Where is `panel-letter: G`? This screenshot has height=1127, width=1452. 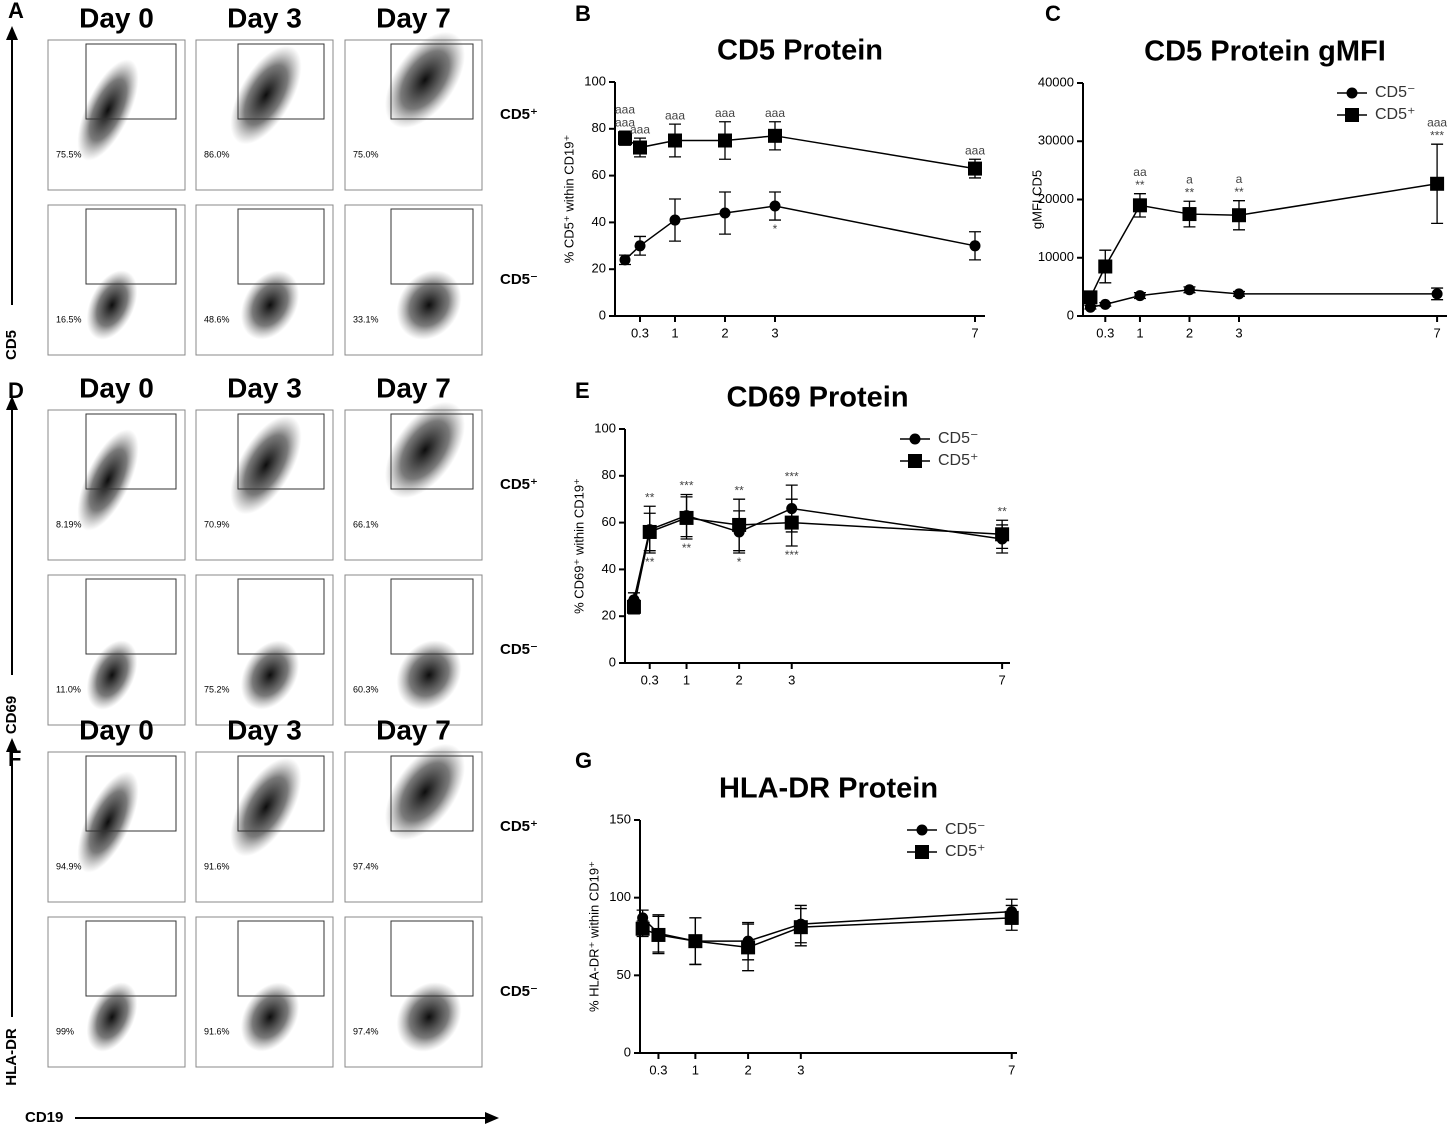
panel-letter: G is located at coordinates (583, 760).